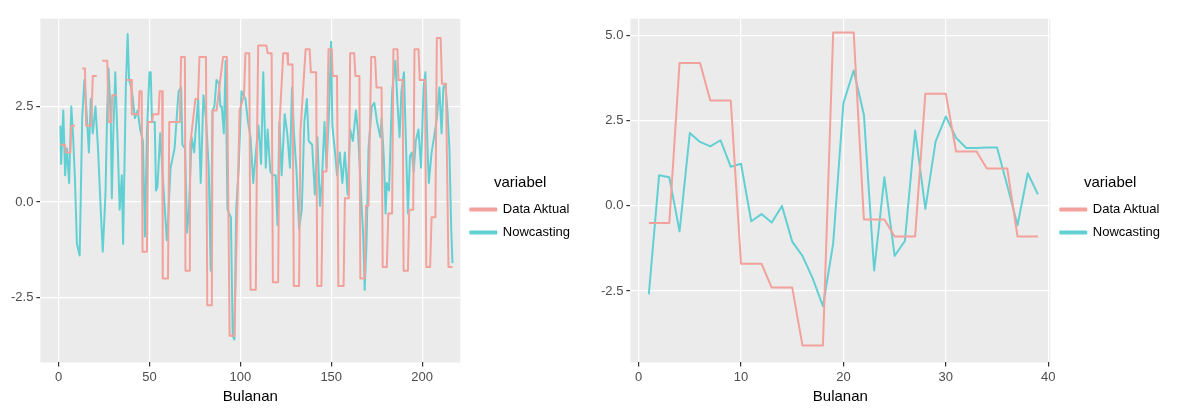  I want to click on x-tick-label: 50, so click(149, 376).